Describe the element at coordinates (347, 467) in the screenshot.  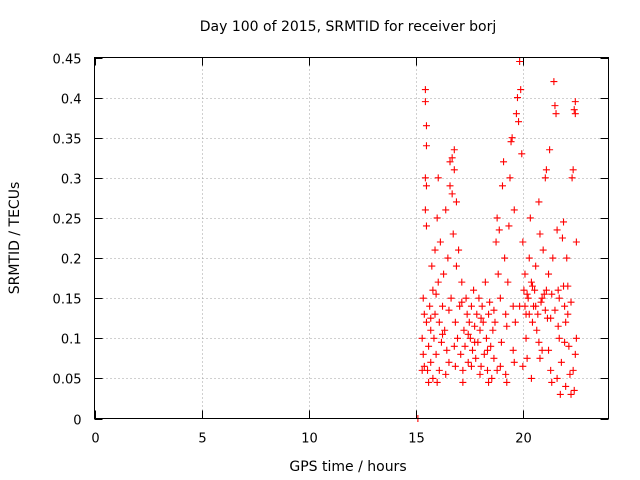
I see `x-axis-title: GPS time / hours` at that location.